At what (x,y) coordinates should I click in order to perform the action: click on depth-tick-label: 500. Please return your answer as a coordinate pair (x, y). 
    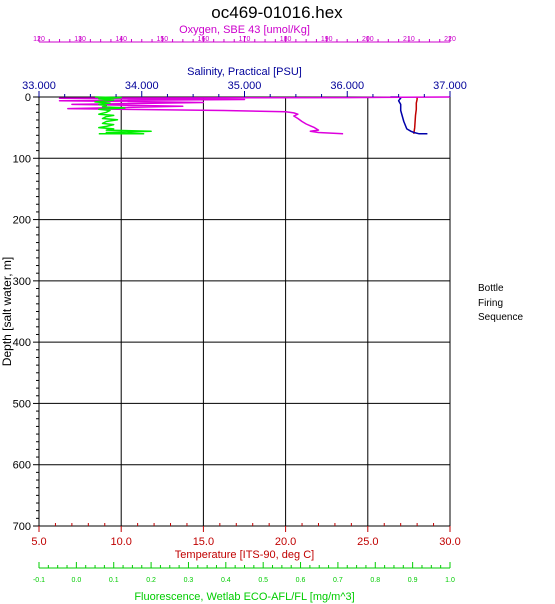
    Looking at the image, I should click on (22, 404).